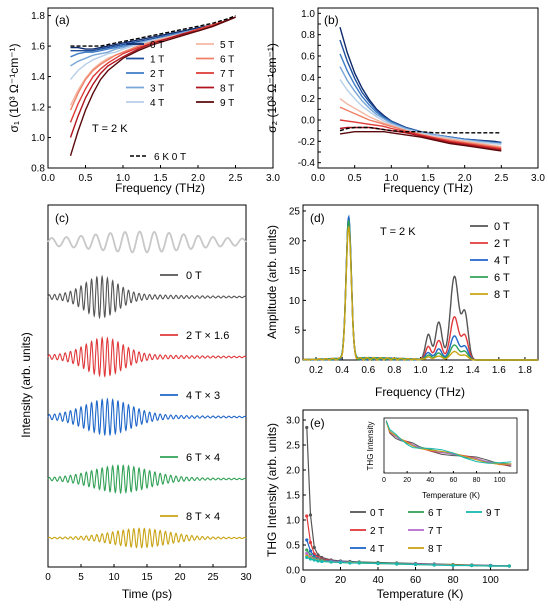  What do you see at coordinates (318, 178) in the screenshot?
I see `x-tick-label: 0.0` at bounding box center [318, 178].